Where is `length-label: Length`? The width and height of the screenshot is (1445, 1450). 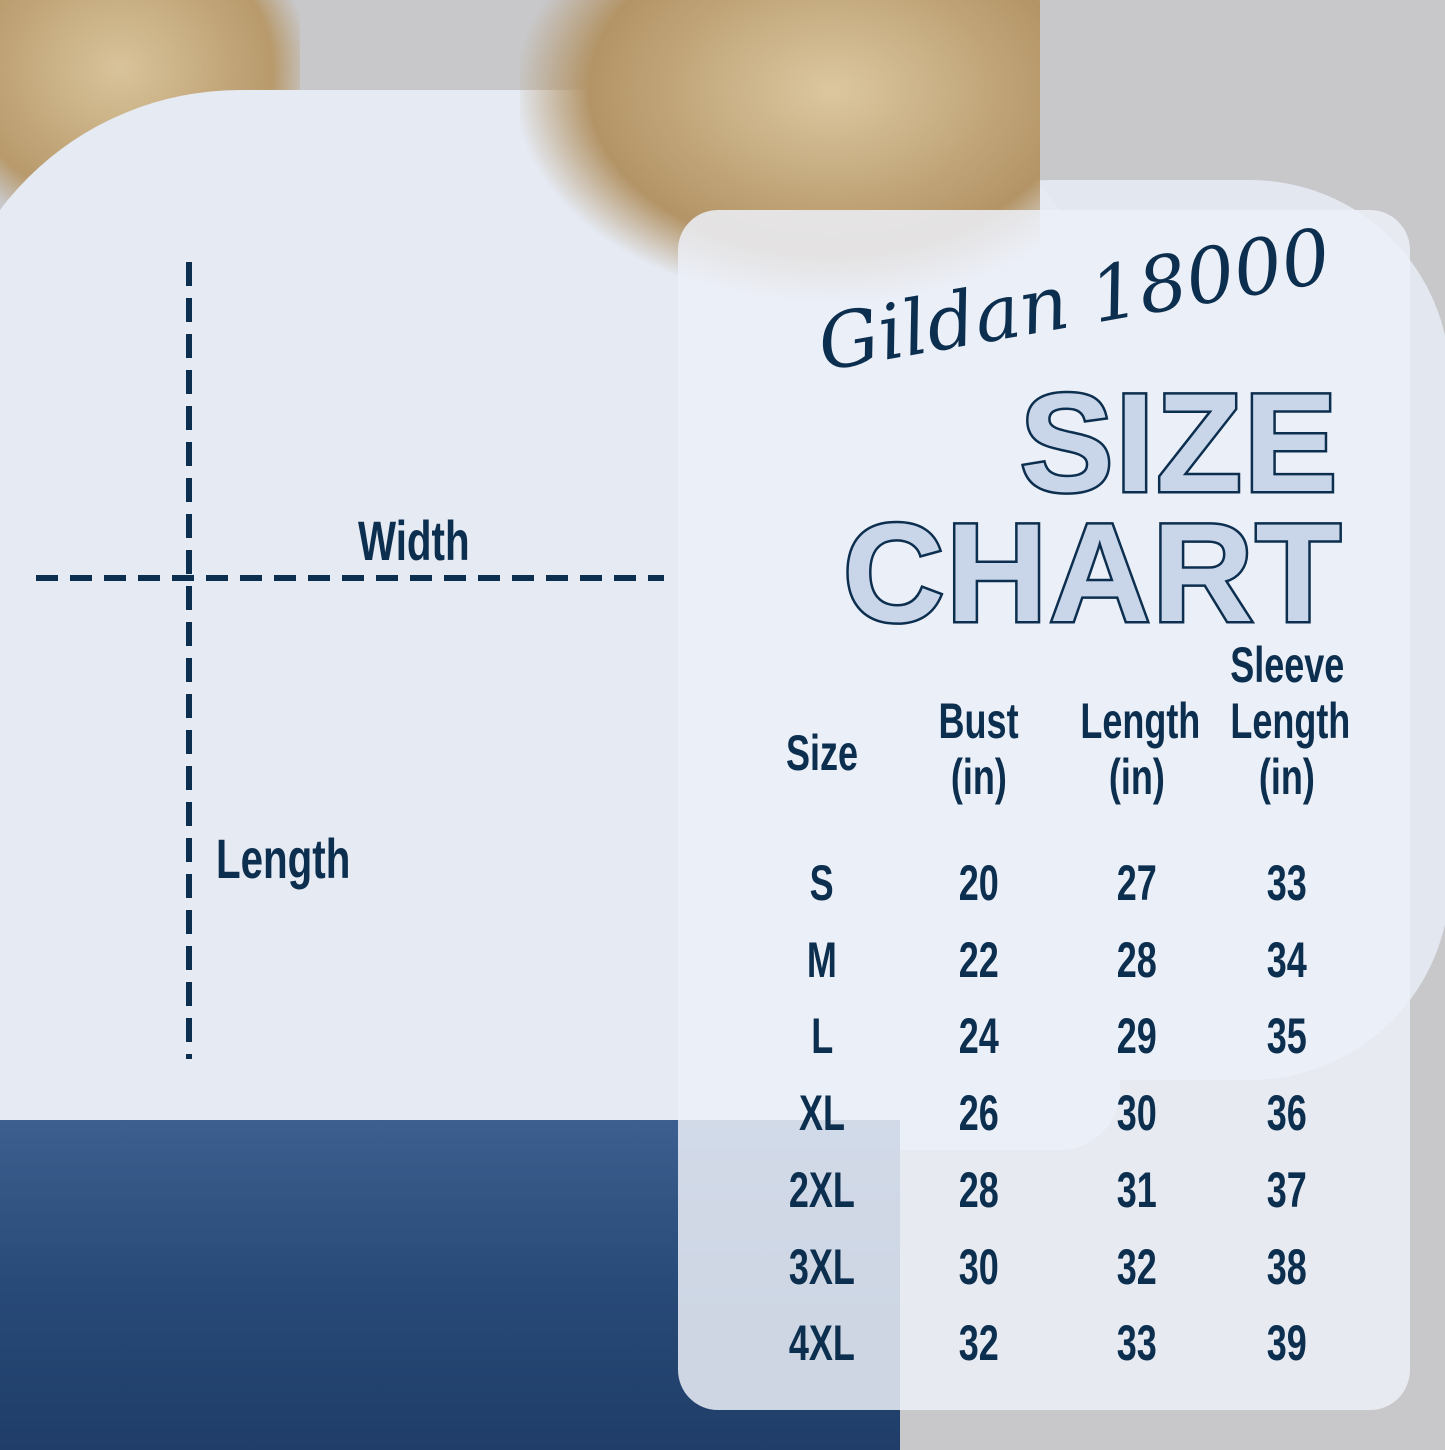
length-label: Length is located at coordinates (283, 858).